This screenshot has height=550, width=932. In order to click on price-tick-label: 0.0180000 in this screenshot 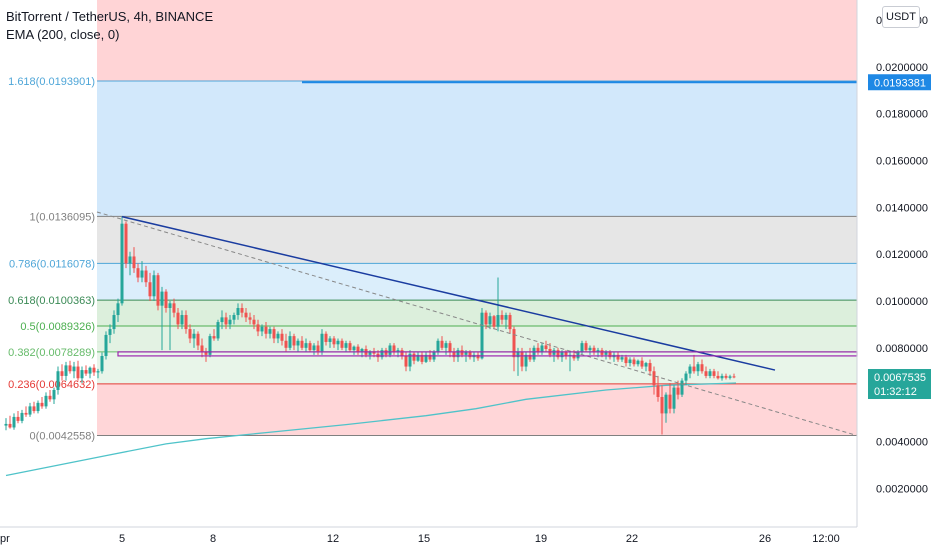, I will do `click(902, 115)`.